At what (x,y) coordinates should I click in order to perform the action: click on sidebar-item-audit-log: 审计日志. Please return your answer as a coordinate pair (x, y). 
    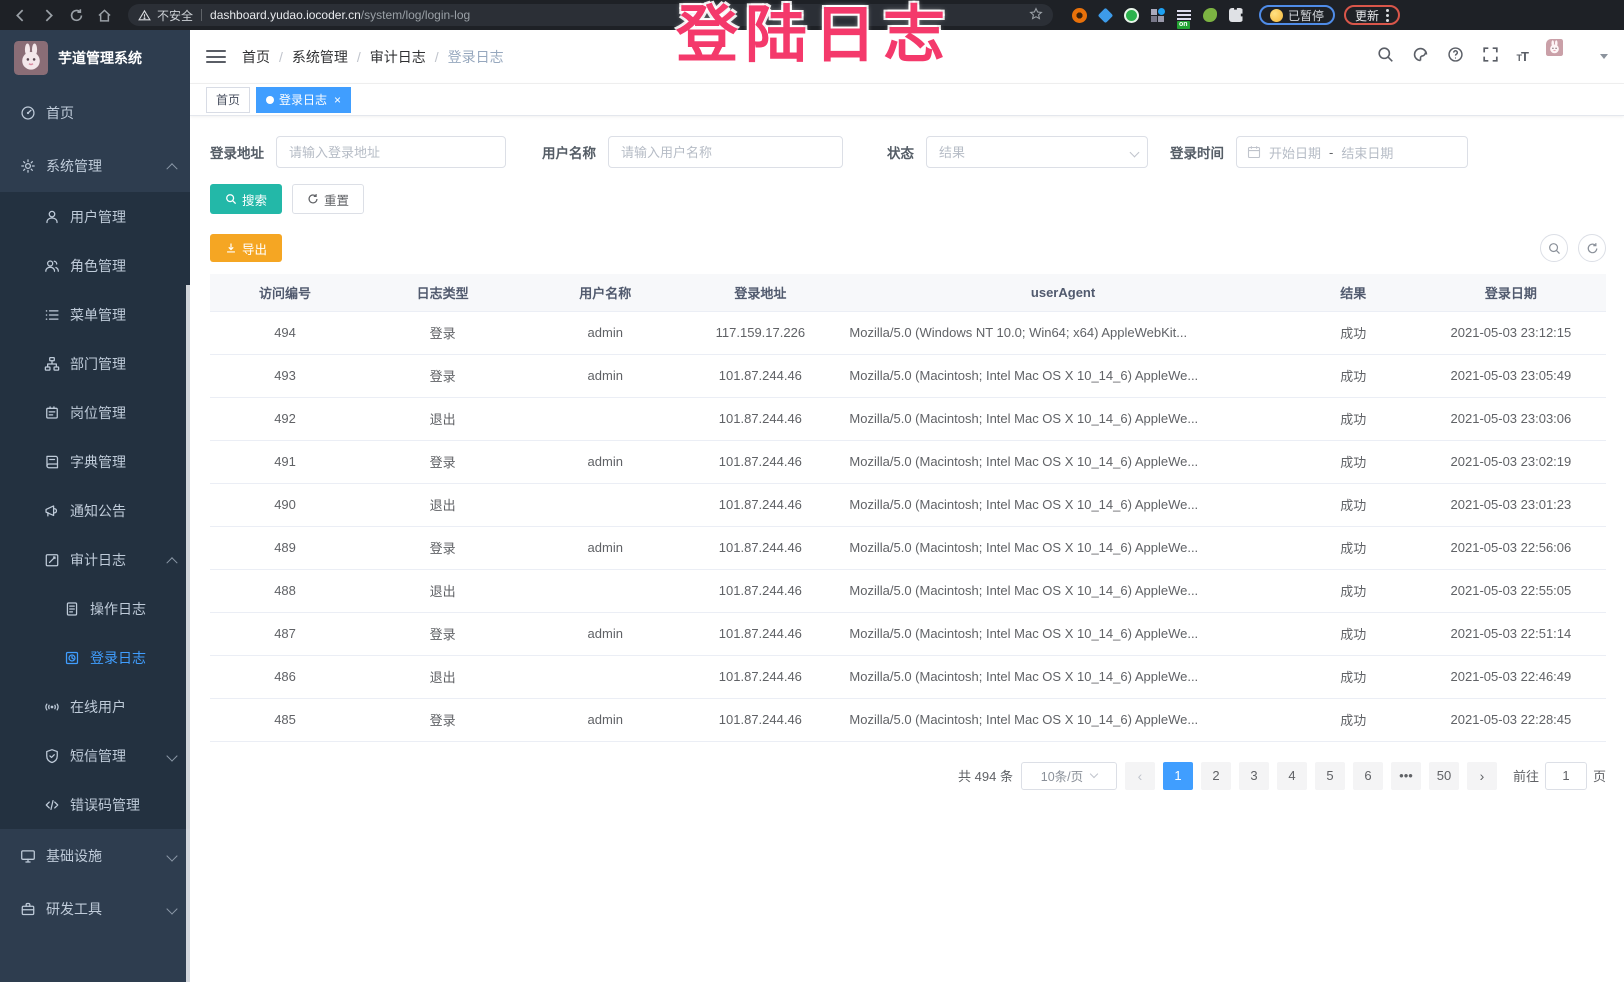
    Looking at the image, I should click on (95, 559).